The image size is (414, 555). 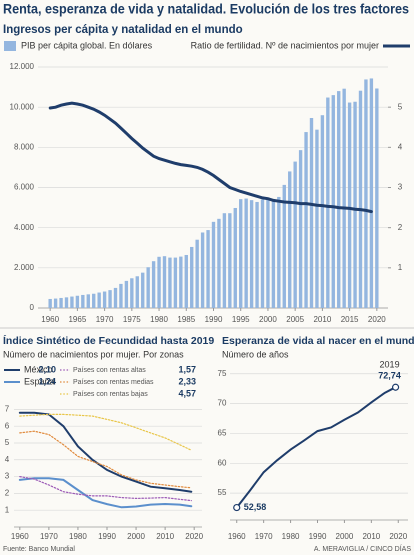 What do you see at coordinates (7, 408) in the screenshot?
I see `y-tick-label: 7` at bounding box center [7, 408].